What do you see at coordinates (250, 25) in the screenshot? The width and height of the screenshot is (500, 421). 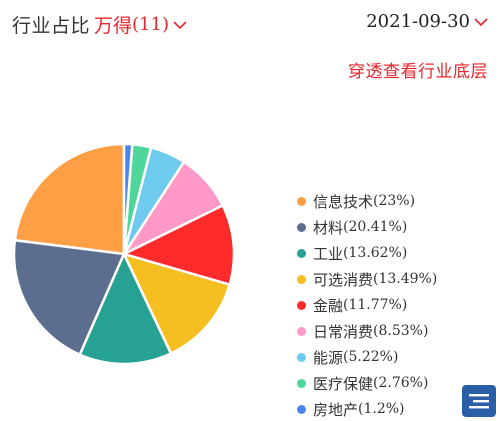 I see `header: 行业占比 万得 (11) 2021-09-30` at bounding box center [250, 25].